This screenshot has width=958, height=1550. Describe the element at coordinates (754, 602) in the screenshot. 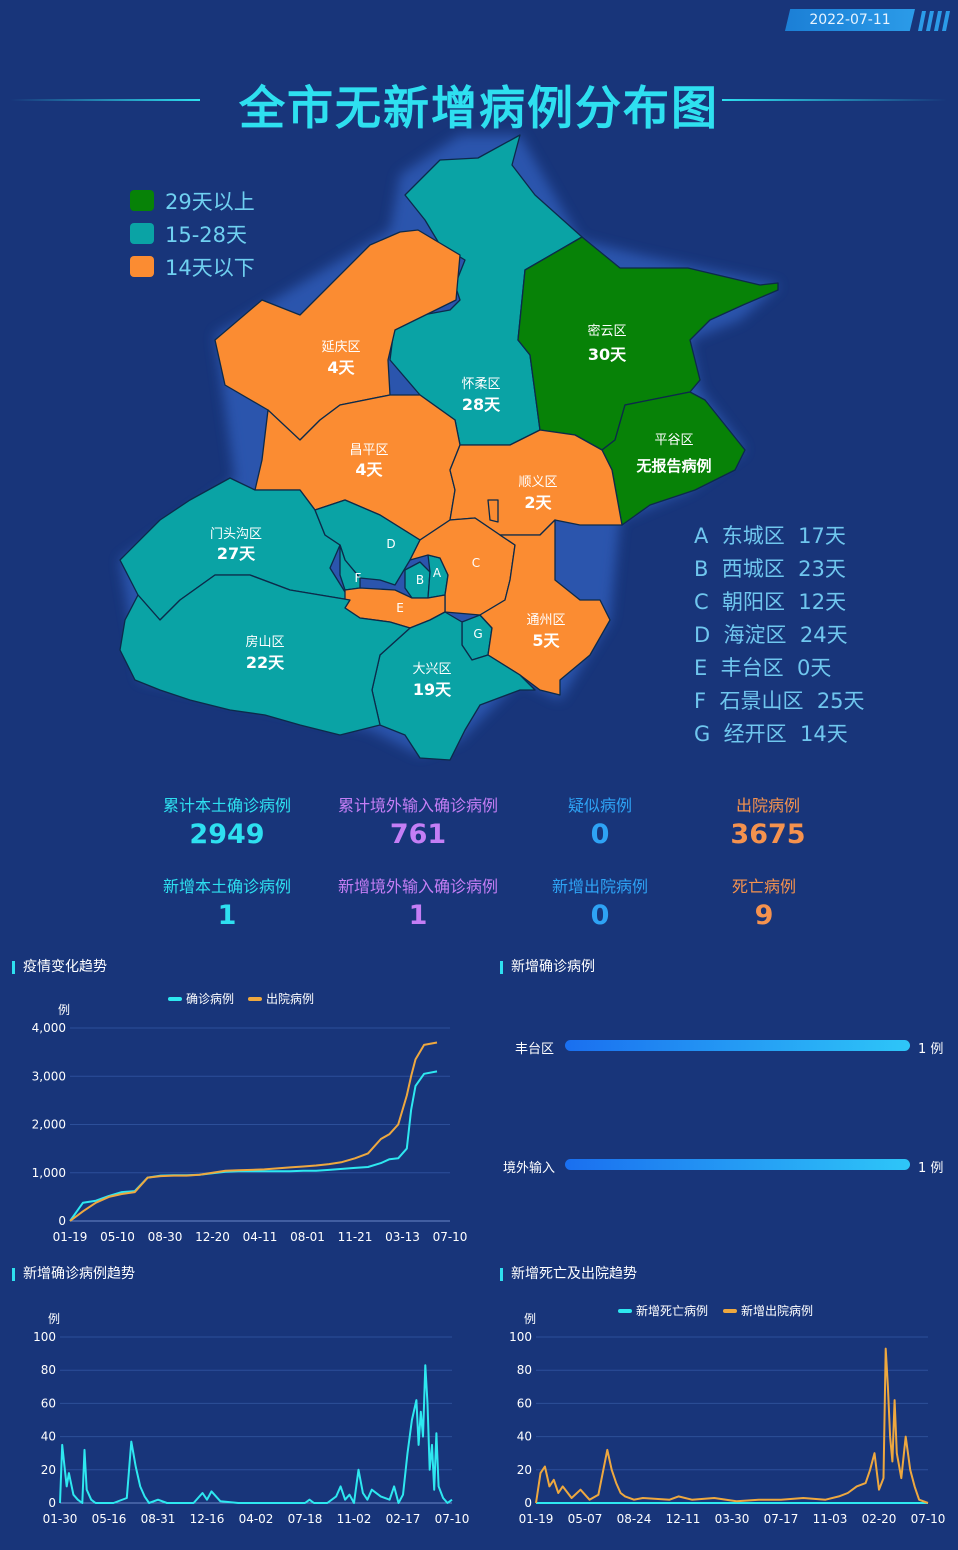

I see `key-name: 朝阳区` at that location.